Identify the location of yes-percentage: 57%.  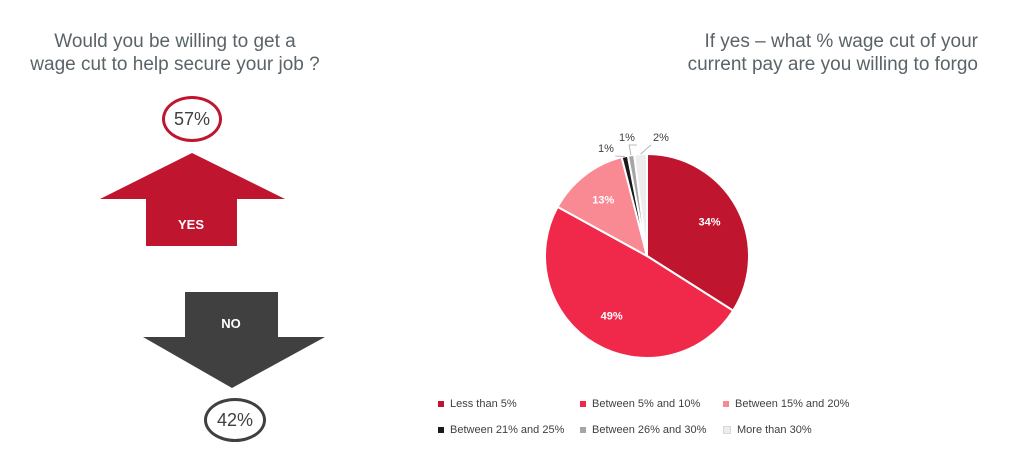
(192, 118).